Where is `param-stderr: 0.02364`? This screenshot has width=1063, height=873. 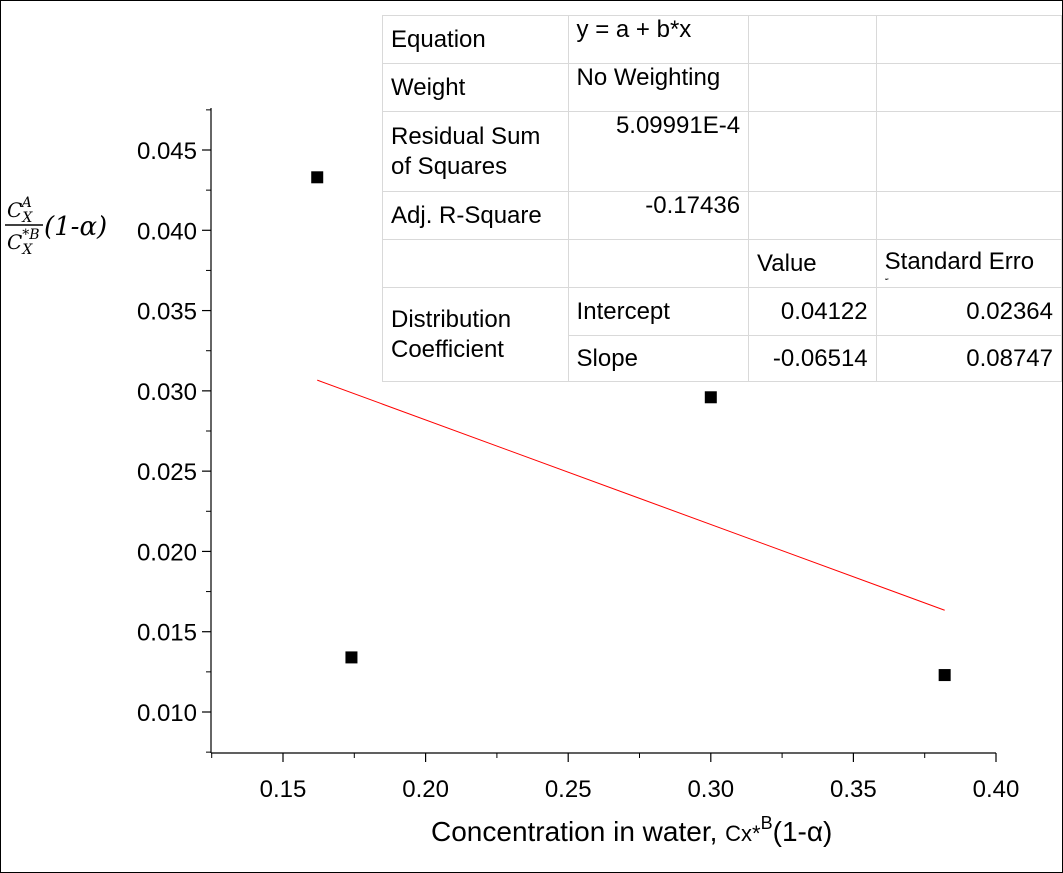
param-stderr: 0.02364 is located at coordinates (969, 311).